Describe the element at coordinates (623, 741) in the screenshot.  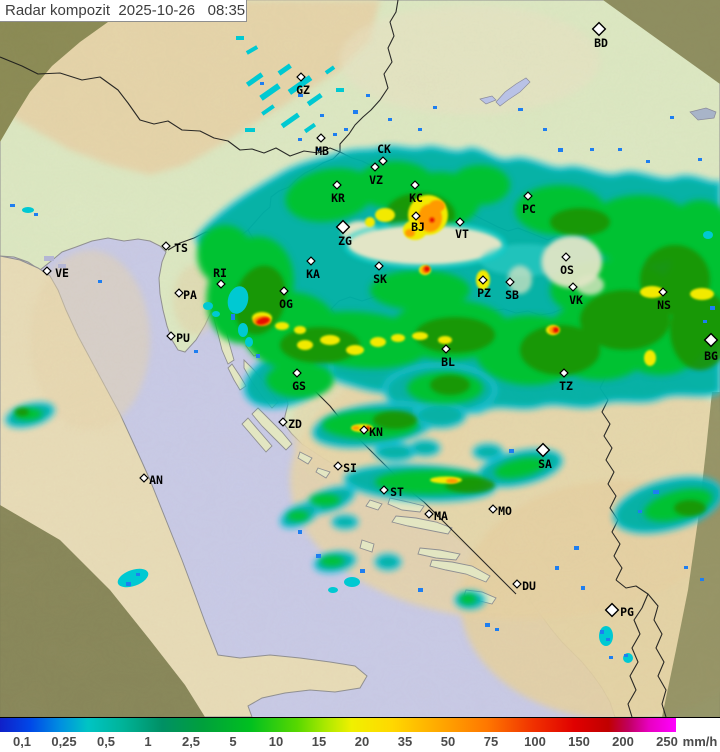
I see `legend-tick-200: 200` at that location.